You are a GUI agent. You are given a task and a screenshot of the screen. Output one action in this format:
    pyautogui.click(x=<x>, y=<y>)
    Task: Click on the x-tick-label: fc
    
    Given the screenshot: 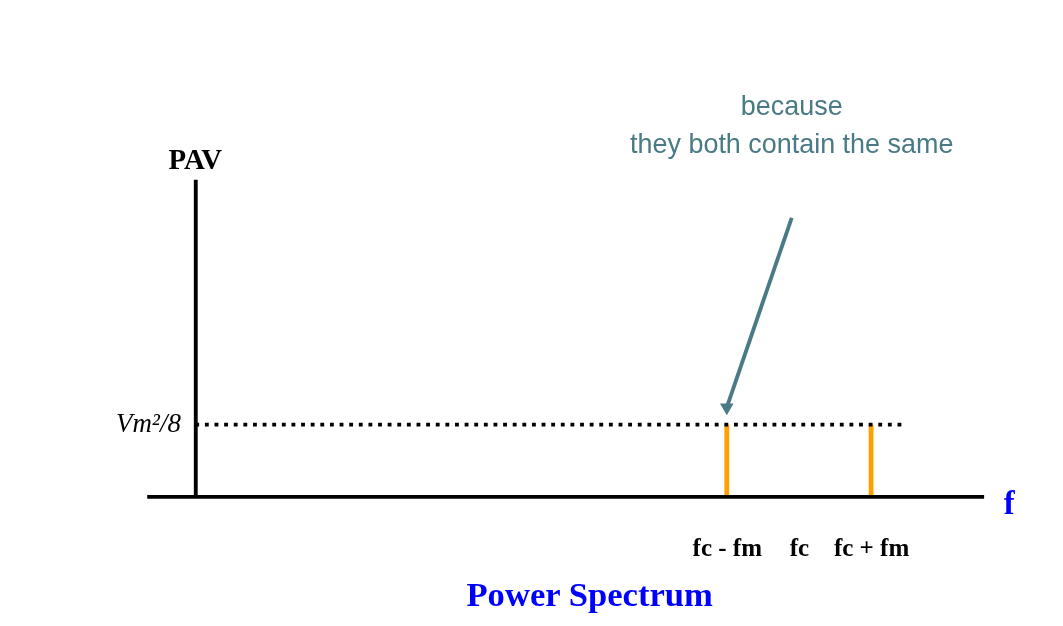 What is the action you would take?
    pyautogui.click(x=799, y=547)
    